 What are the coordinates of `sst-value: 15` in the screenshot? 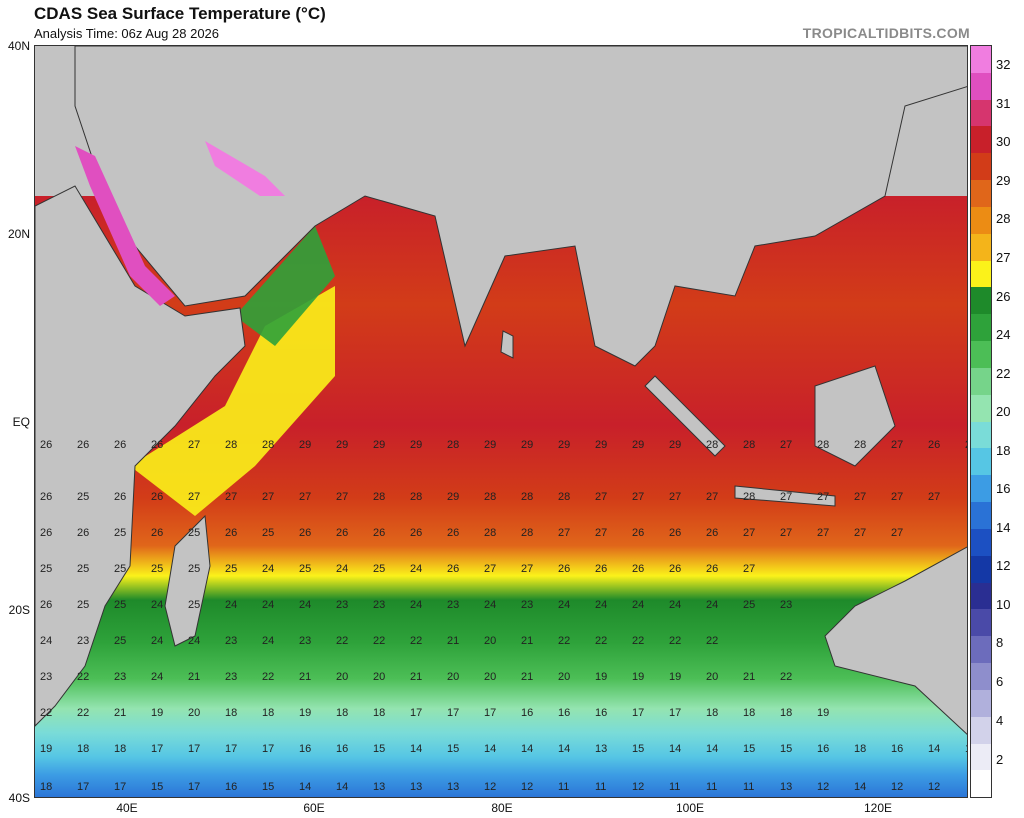 It's located at (786, 749).